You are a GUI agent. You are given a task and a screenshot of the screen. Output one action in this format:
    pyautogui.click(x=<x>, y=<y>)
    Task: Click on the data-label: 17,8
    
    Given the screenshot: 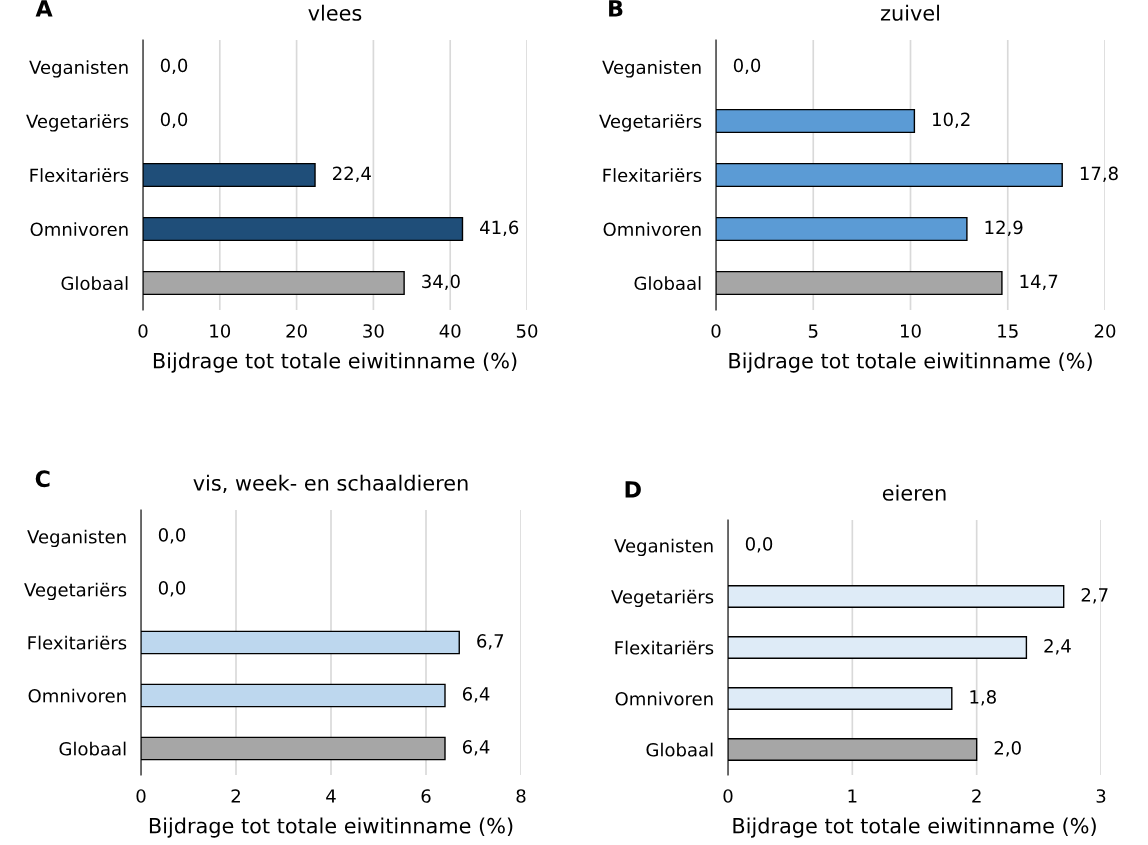 What is the action you would take?
    pyautogui.click(x=1099, y=174)
    